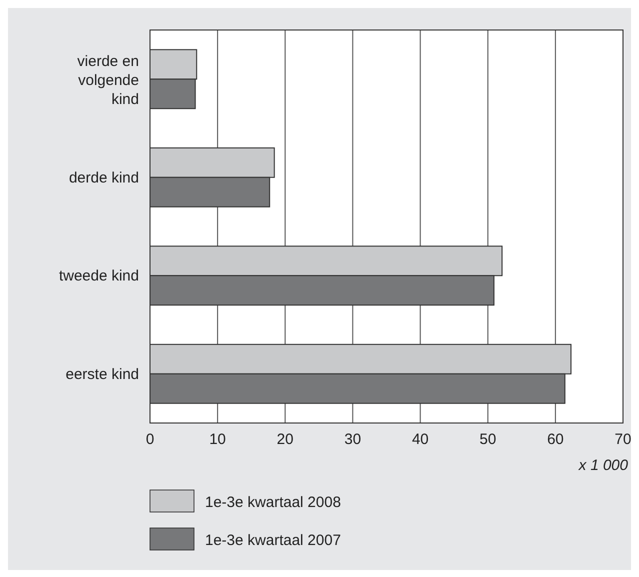  What do you see at coordinates (285, 439) in the screenshot?
I see `x-tick-label: 20` at bounding box center [285, 439].